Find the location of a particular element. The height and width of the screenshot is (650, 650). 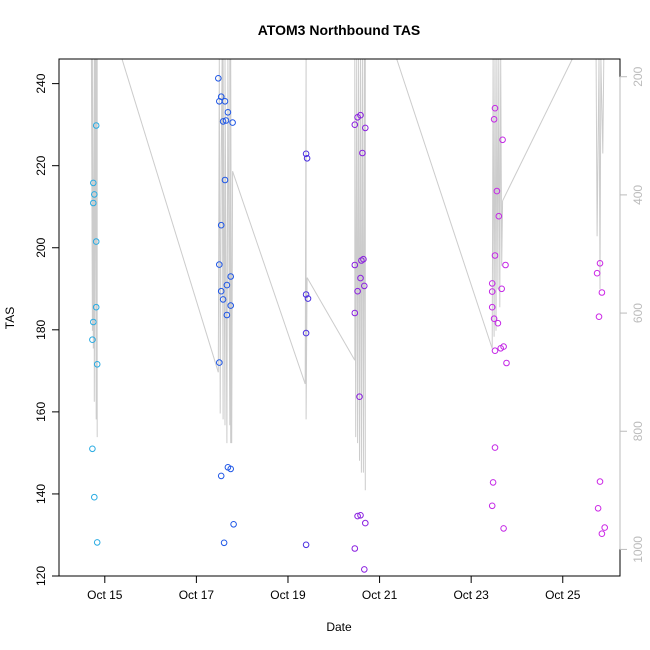

x-axis-label: Date is located at coordinates (339, 627).